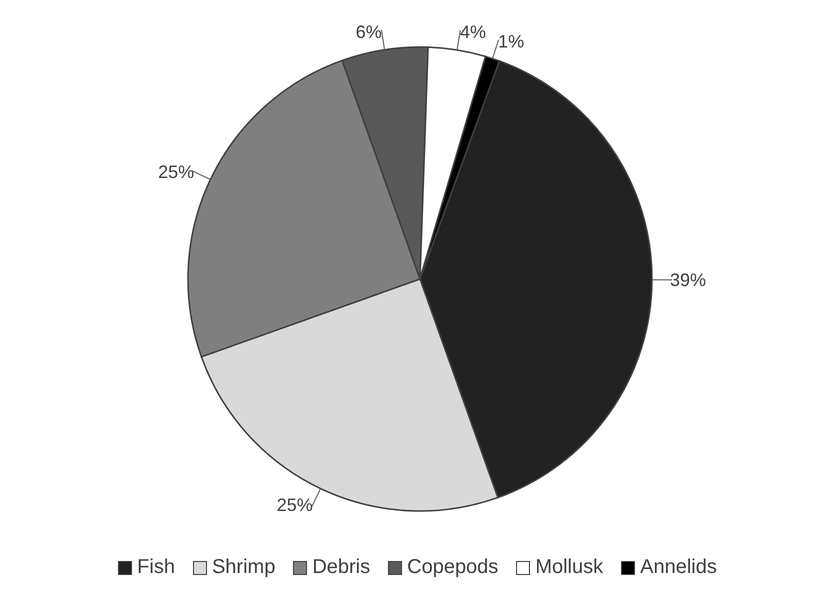 Image resolution: width=835 pixels, height=606 pixels. What do you see at coordinates (369, 32) in the screenshot?
I see `data-label: 6%` at bounding box center [369, 32].